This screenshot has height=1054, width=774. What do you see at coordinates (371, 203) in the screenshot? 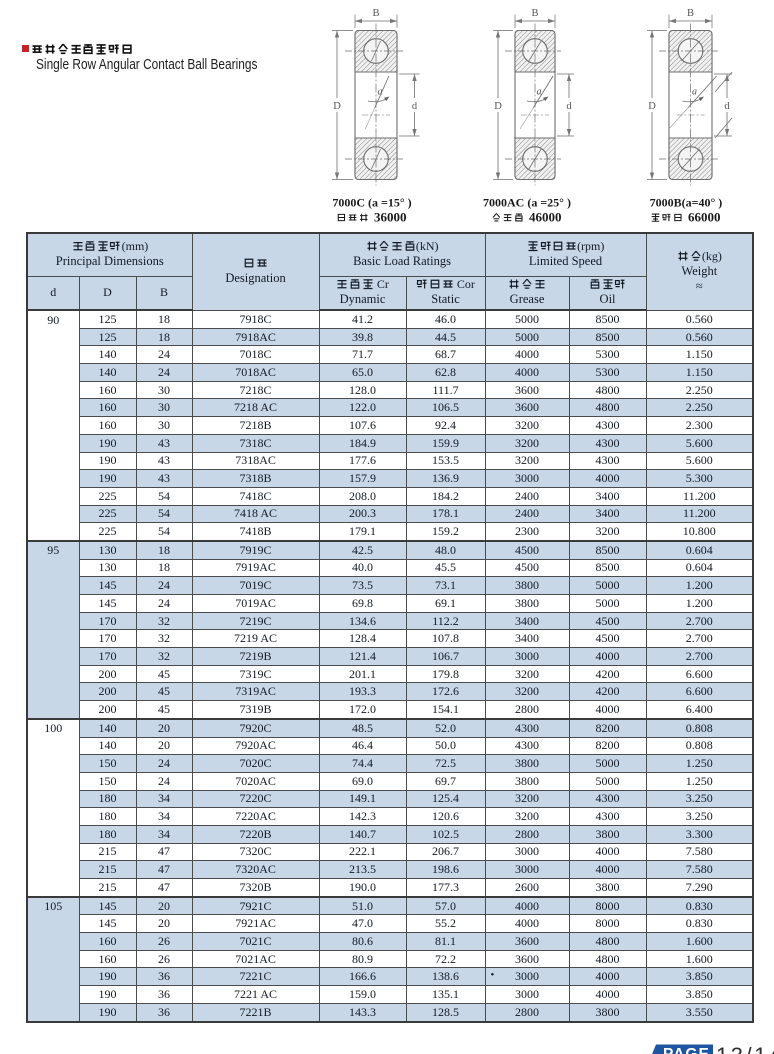
I see `svg-text: 7000C (a =15° )` at bounding box center [371, 203].